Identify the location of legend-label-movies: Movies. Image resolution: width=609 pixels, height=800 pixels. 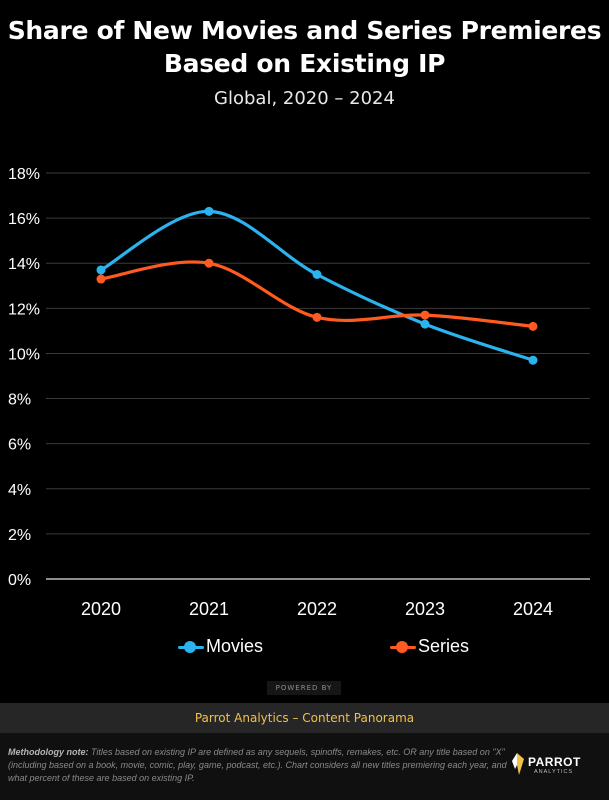
(235, 646).